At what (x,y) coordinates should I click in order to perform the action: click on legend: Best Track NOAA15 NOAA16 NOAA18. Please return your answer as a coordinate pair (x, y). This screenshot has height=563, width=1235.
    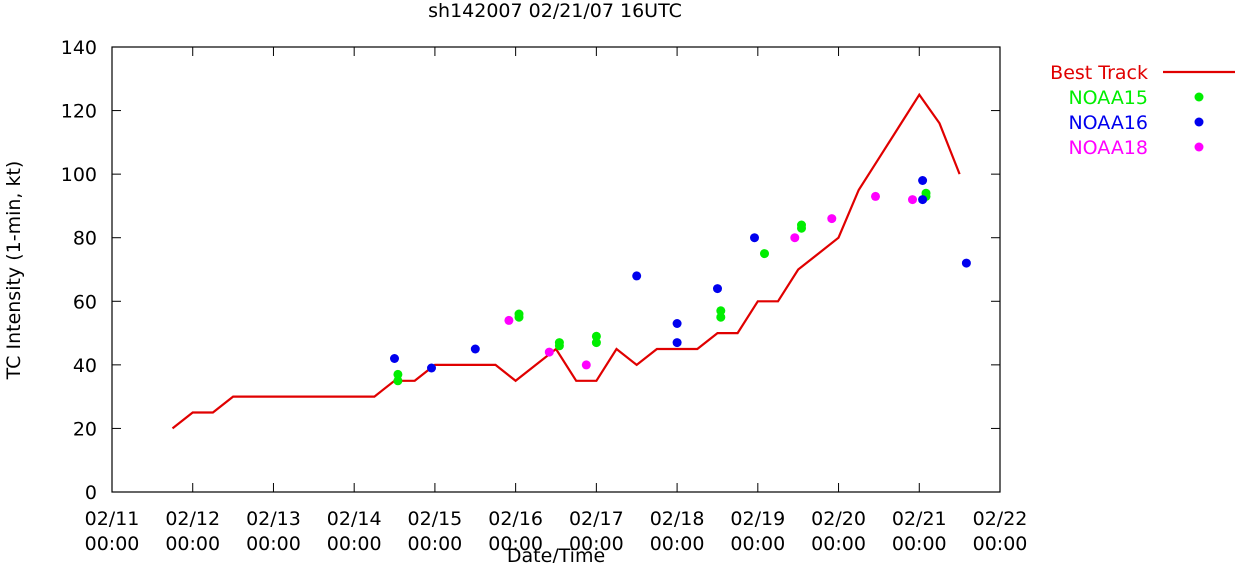
    Looking at the image, I should click on (1142, 110).